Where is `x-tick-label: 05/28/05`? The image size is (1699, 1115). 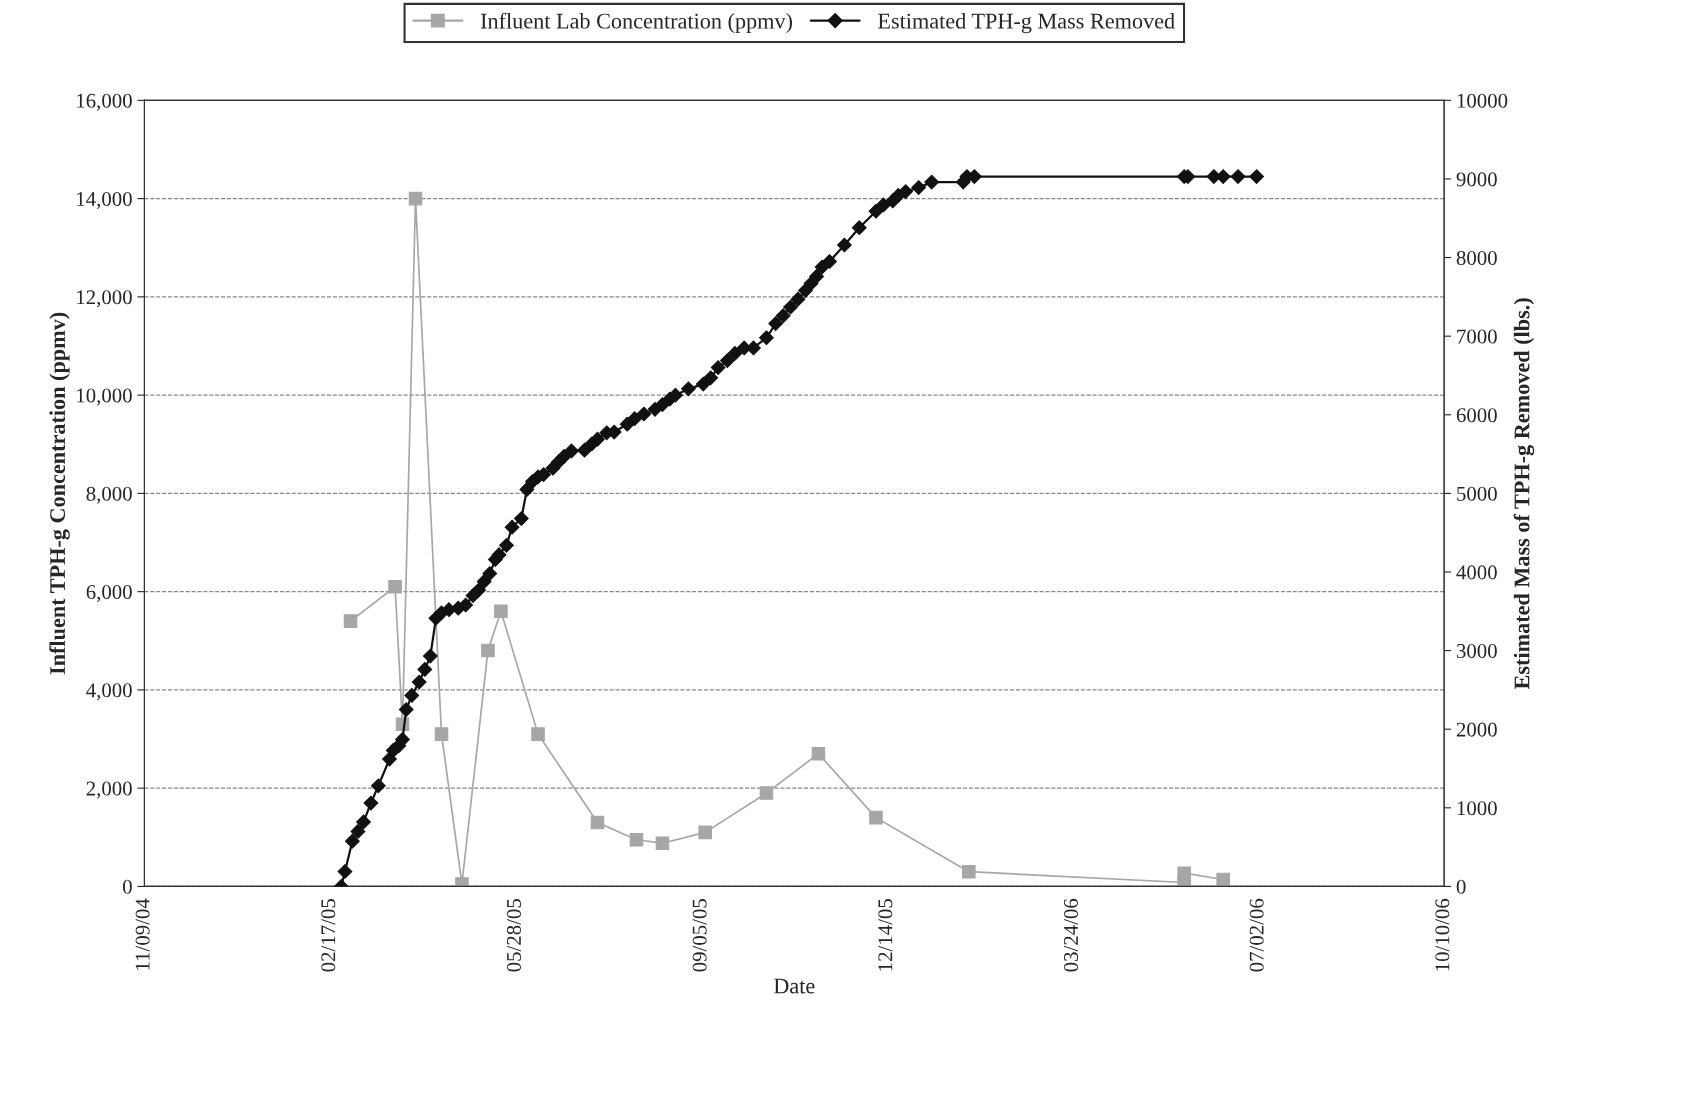 x-tick-label: 05/28/05 is located at coordinates (513, 935).